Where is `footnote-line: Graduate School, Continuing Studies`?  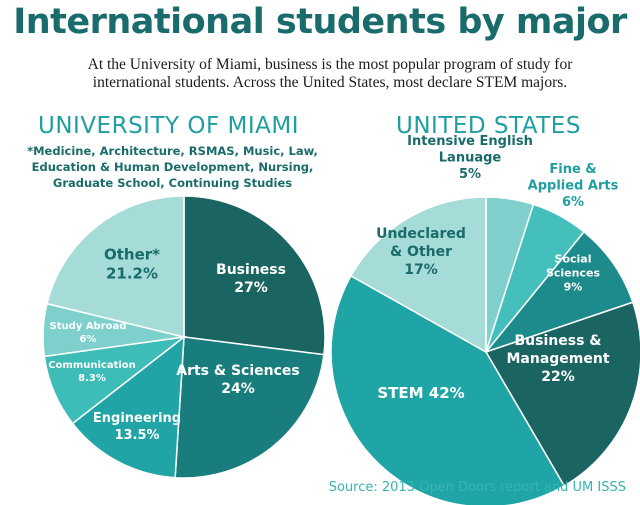 footnote-line: Graduate School, Continuing Studies is located at coordinates (172, 183).